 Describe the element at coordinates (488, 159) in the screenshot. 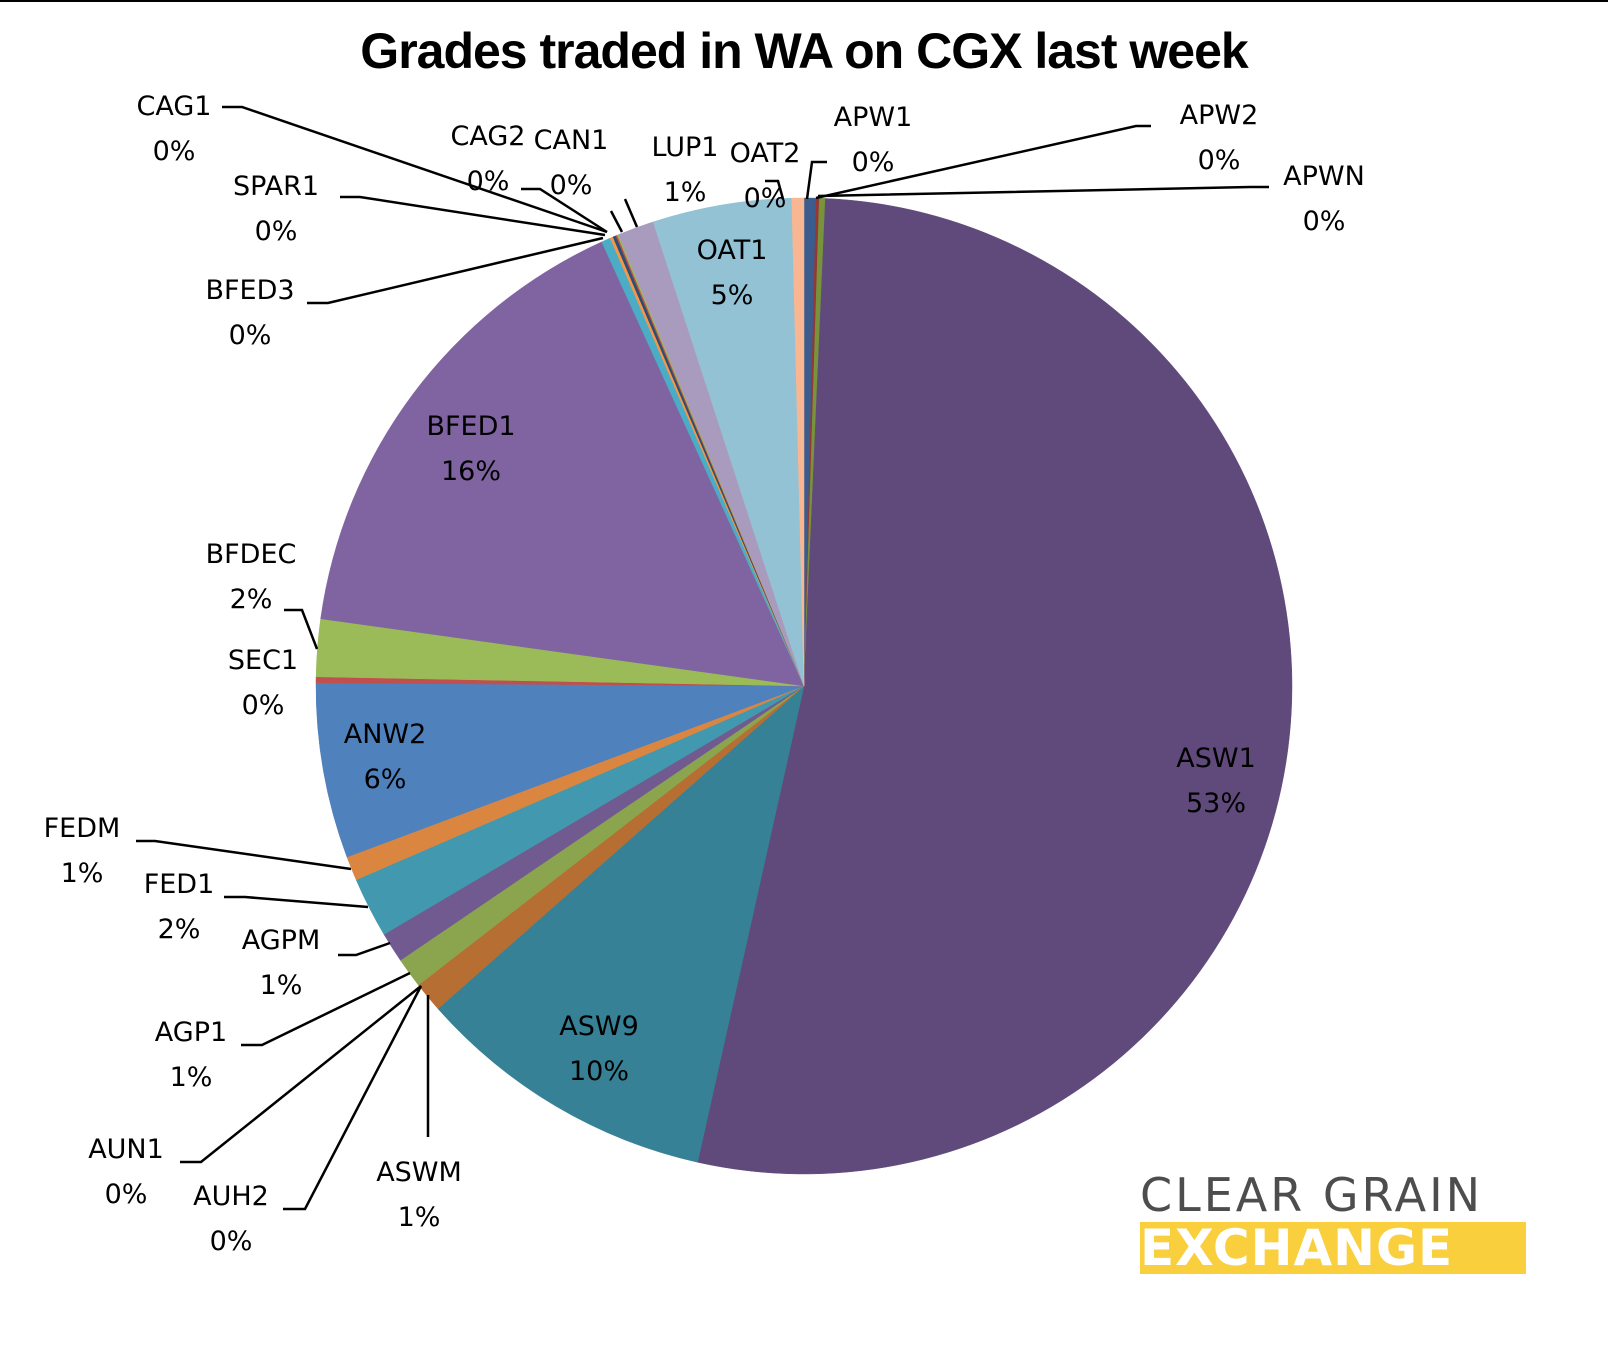

I see `label-cag2: CAG2 0%` at that location.